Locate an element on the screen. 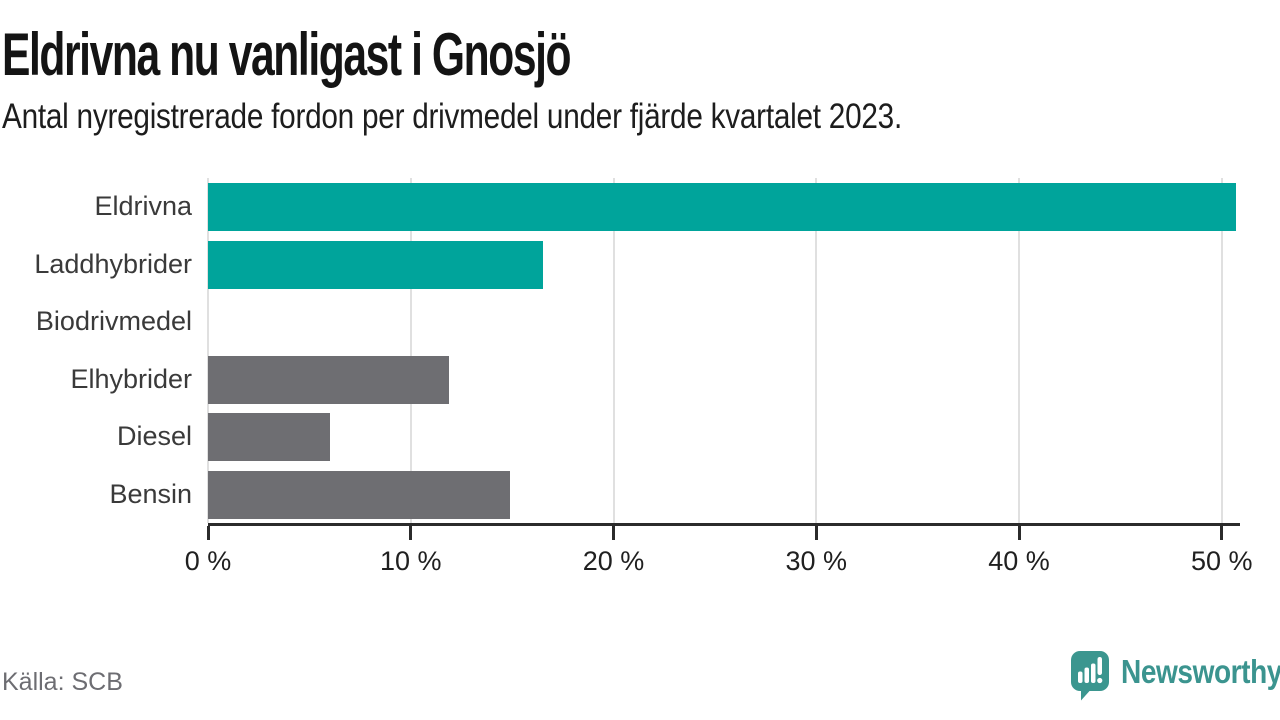 Image resolution: width=1280 pixels, height=720 pixels. bar-bensin is located at coordinates (359, 494).